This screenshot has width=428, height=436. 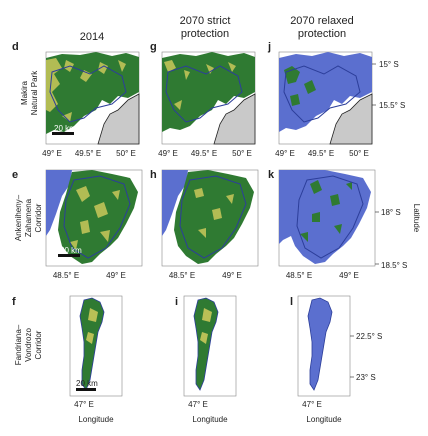 I want to click on row-label-makira-line2: Natural Park, so click(x=34, y=92).